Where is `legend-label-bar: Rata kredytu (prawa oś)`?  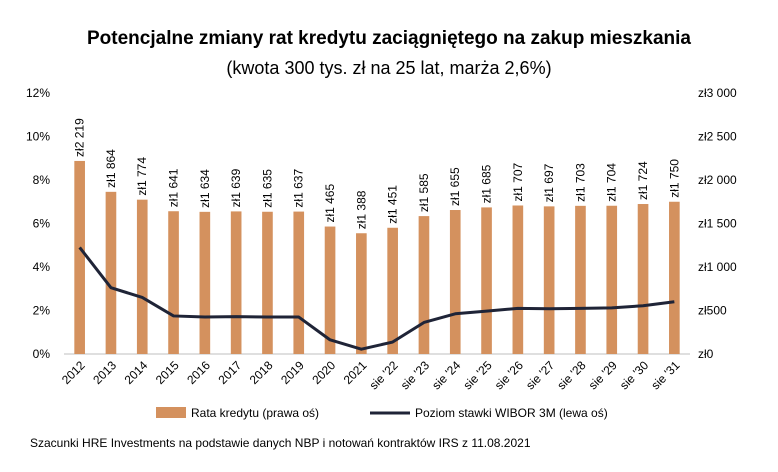
legend-label-bar: Rata kredytu (prawa oś) is located at coordinates (255, 413).